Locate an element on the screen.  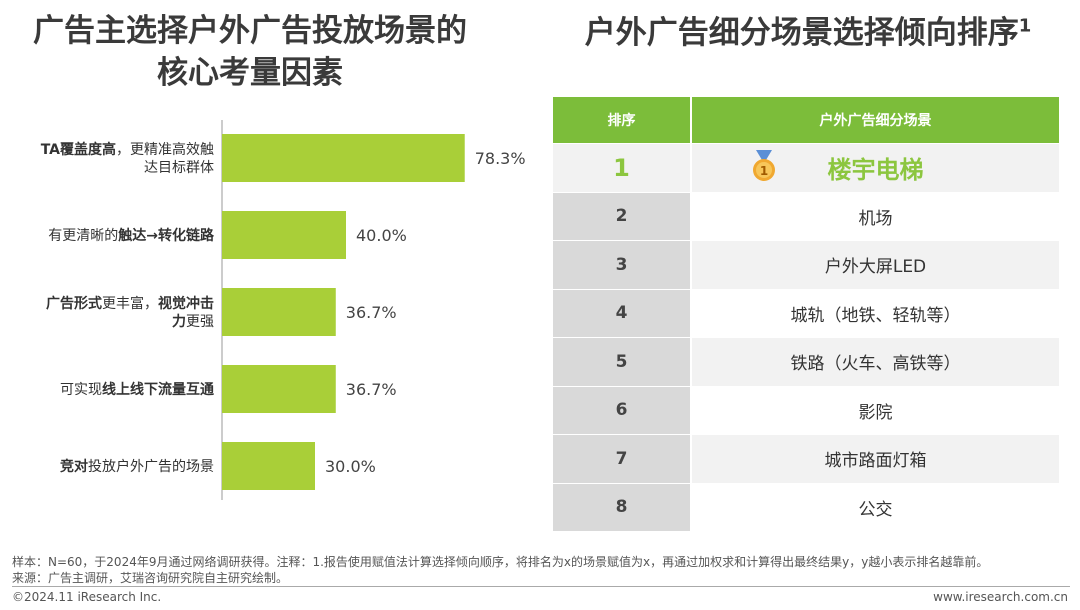
category-label-4-line-0: 竞对投放户外广告的场景 is located at coordinates (137, 466).